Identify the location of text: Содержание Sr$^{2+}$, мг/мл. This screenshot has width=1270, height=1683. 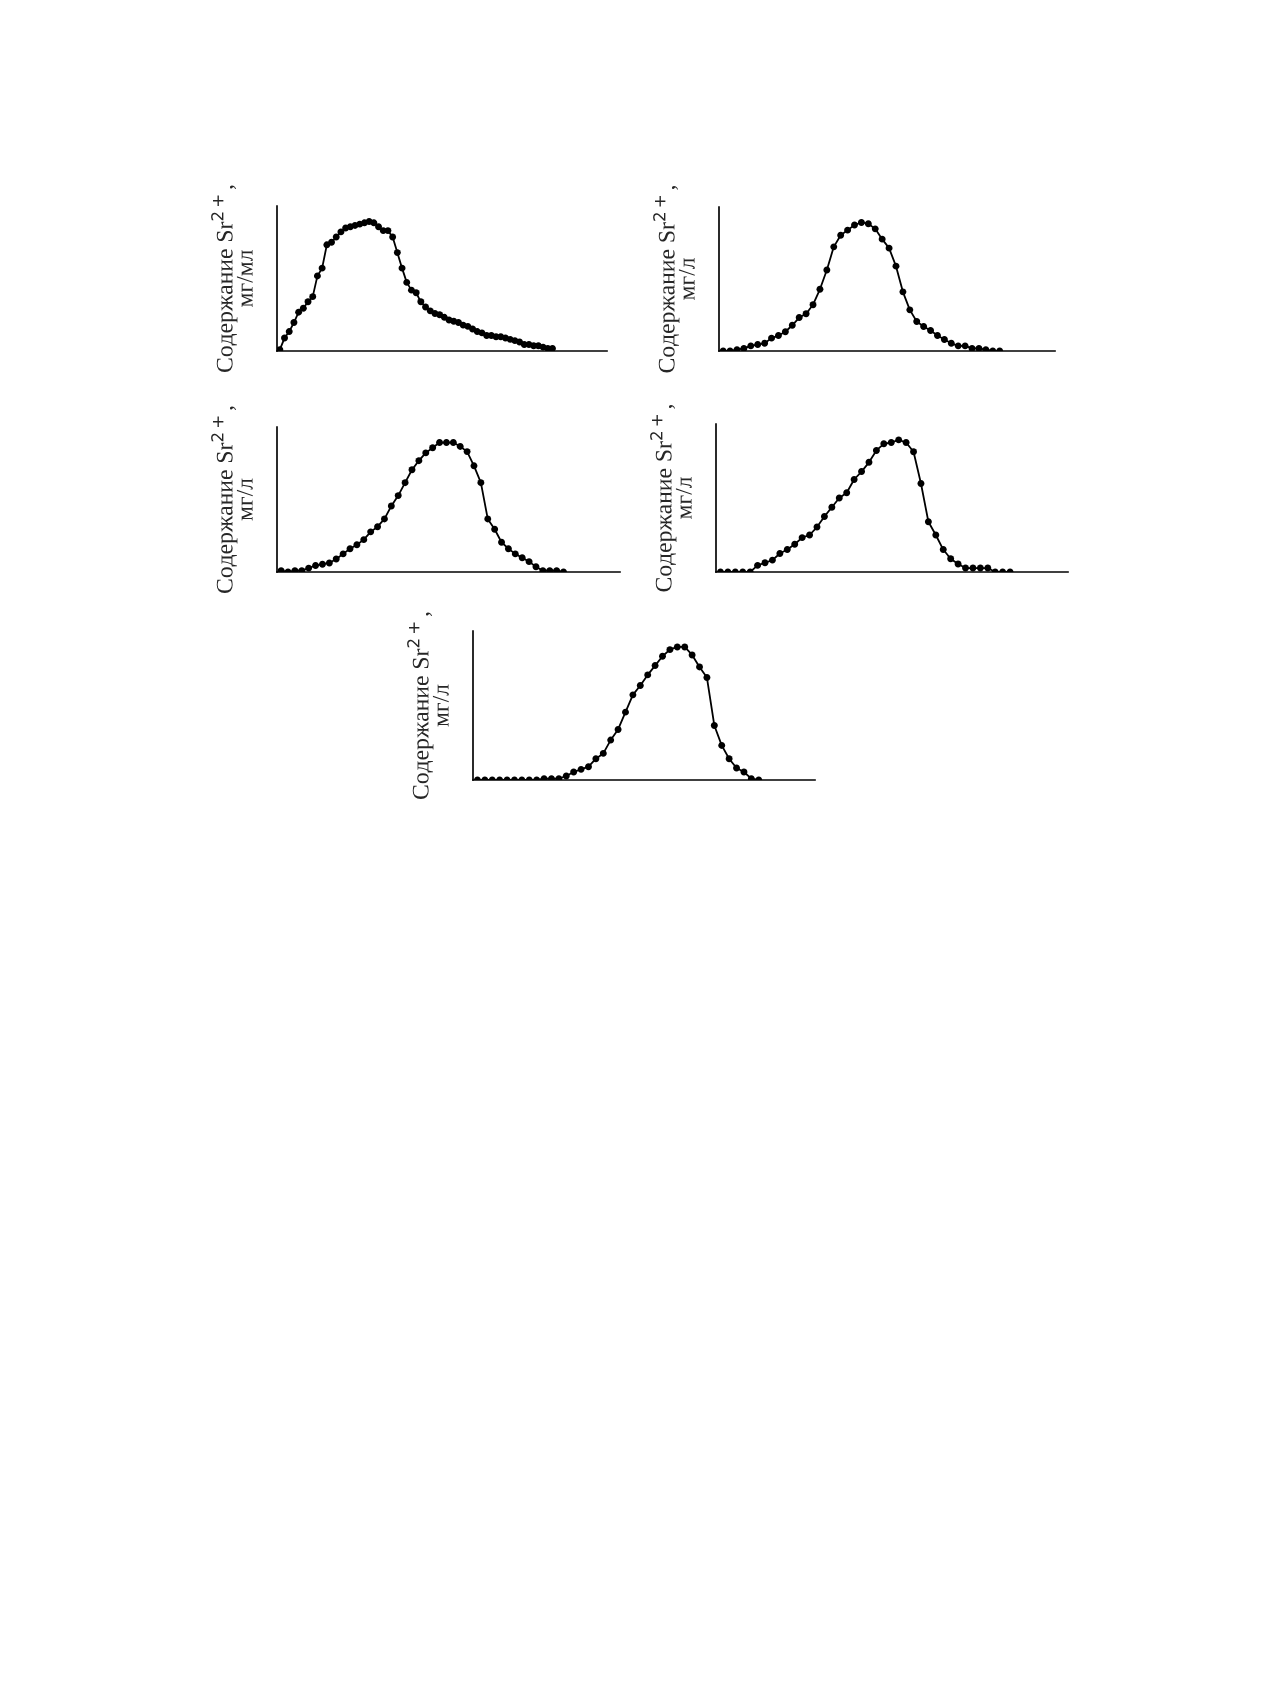
(232, 278).